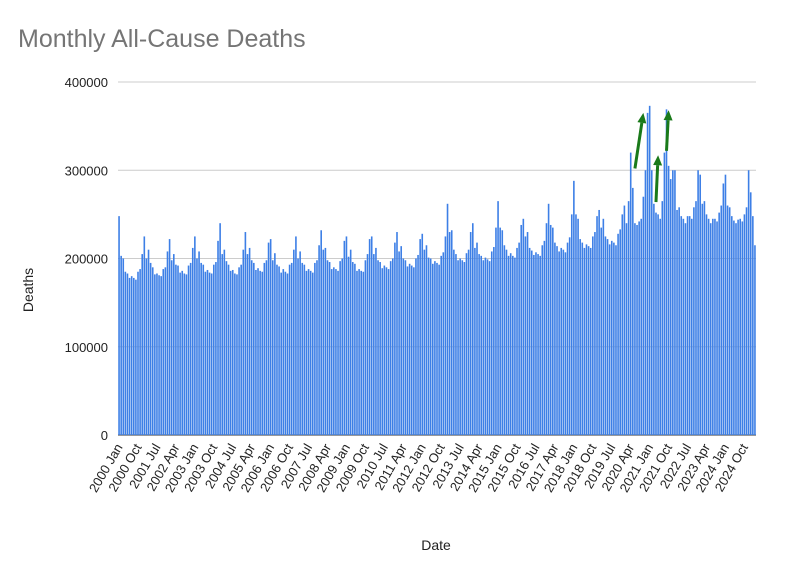 The width and height of the screenshot is (800, 582). What do you see at coordinates (86, 259) in the screenshot?
I see `y-axis-ticks: 0 100000 200000 300000 400000` at bounding box center [86, 259].